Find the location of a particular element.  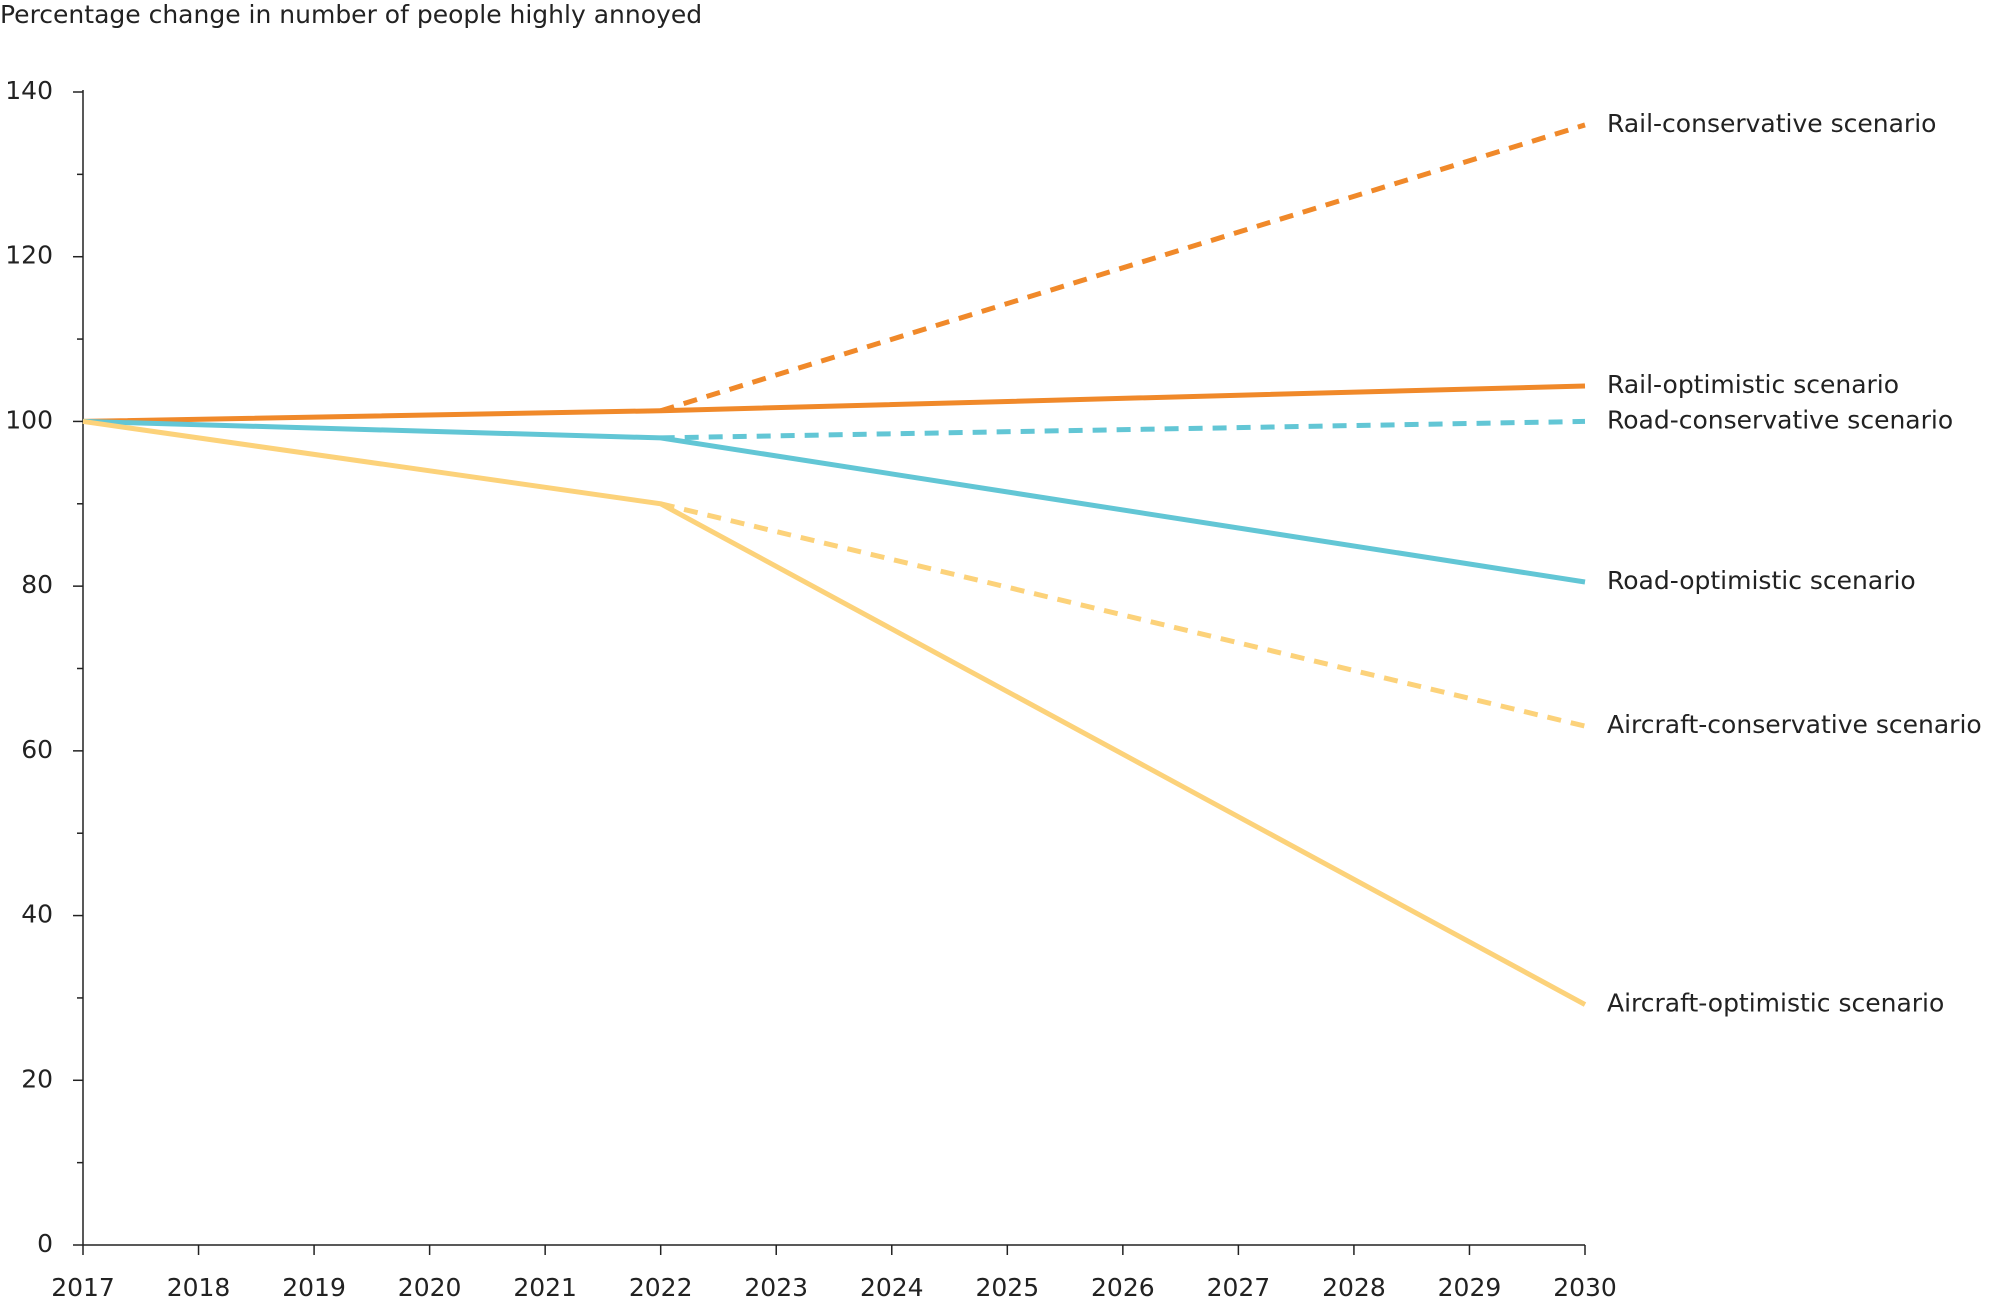

y-tick-label: 0 is located at coordinates (45, 1243).